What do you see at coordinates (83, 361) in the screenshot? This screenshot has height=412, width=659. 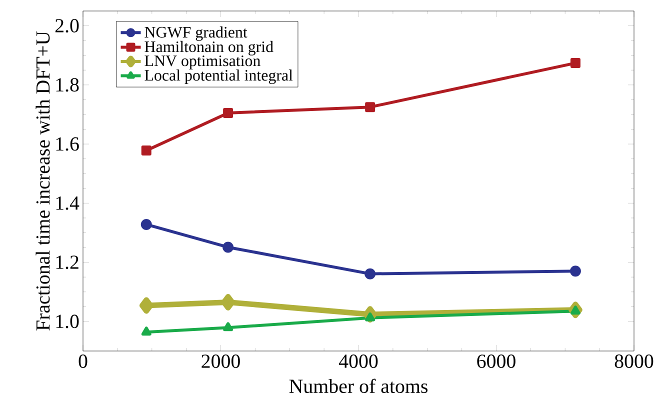 I see `x-tick-label: 0` at bounding box center [83, 361].